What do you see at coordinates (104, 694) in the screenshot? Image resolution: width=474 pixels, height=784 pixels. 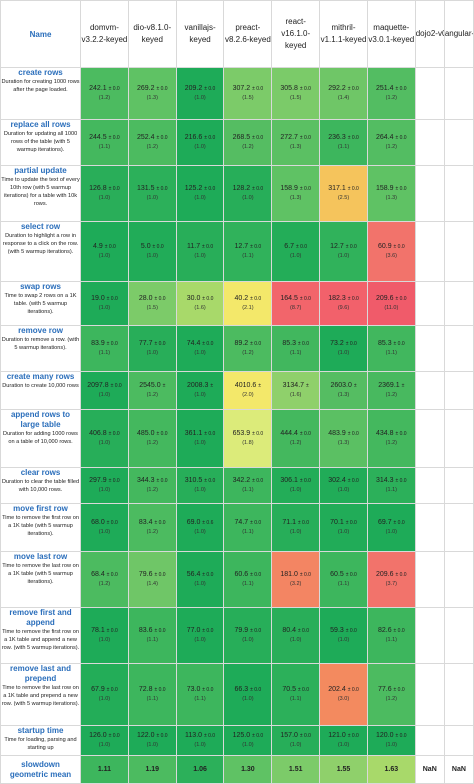 I see `result-cell: 67.9 ± 0.0 (1.0)` at bounding box center [104, 694].